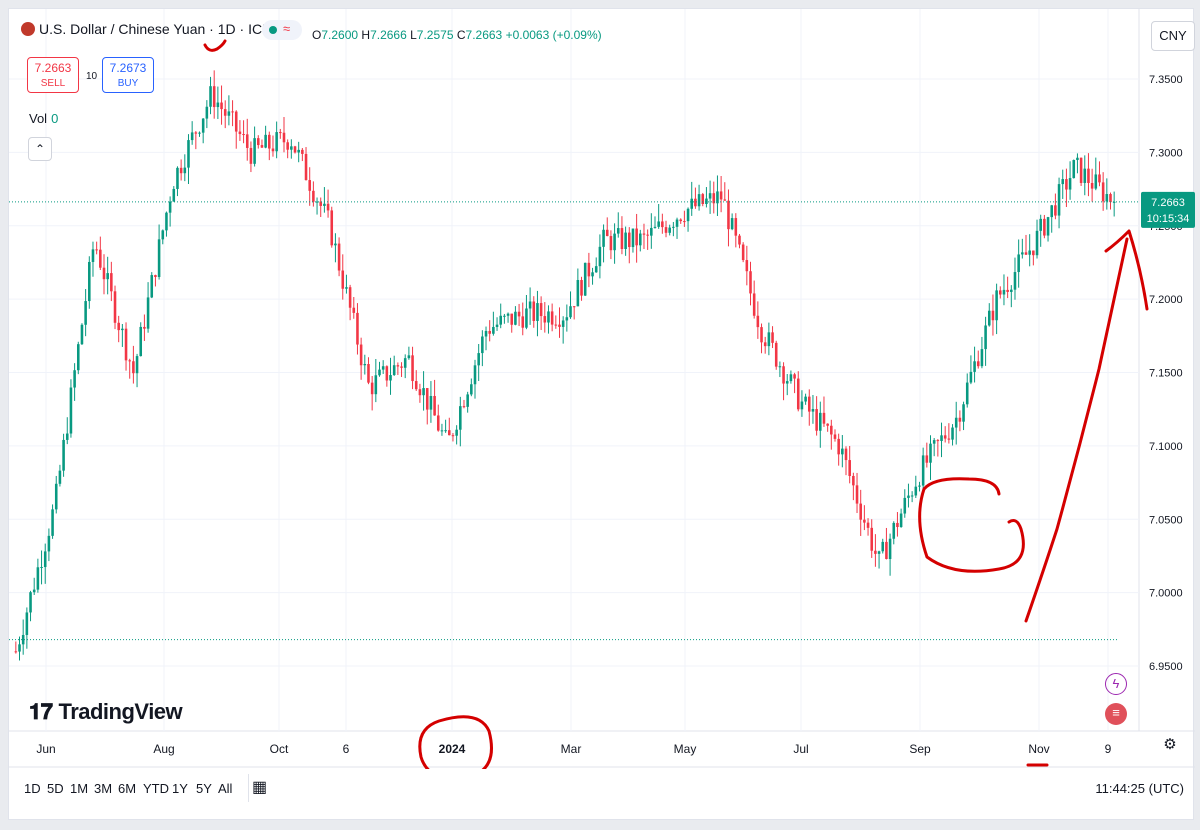 The image size is (1200, 830). Describe the element at coordinates (260, 787) in the screenshot. I see `calendar-range-icon: ▦` at that location.